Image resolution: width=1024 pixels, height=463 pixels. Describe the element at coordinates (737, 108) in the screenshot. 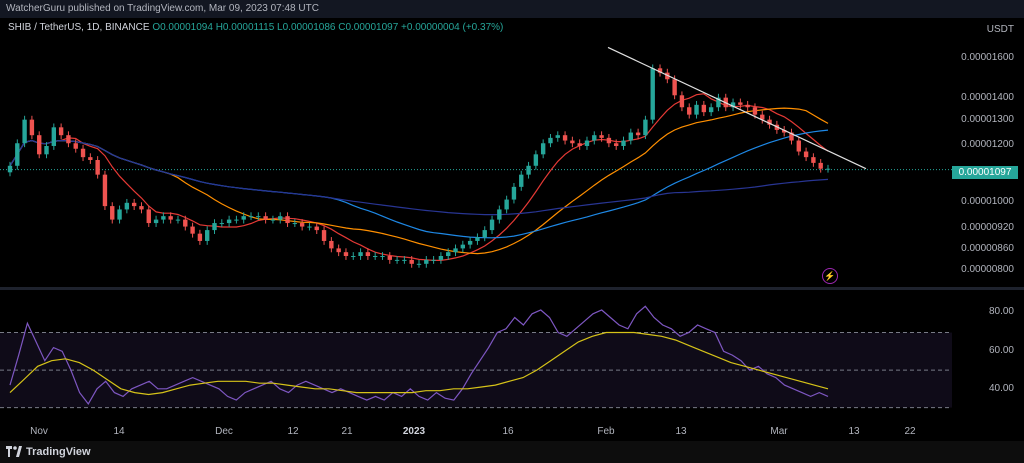

I see `trendline` at that location.